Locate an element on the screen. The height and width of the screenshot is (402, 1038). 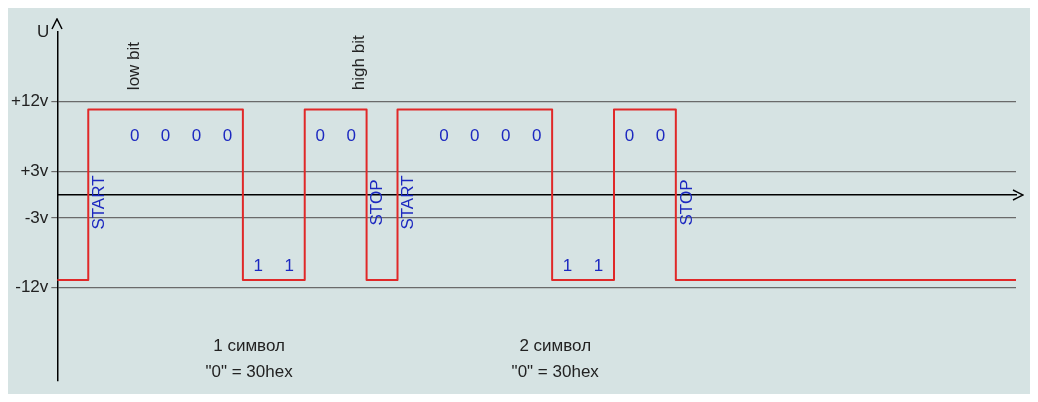
annotation: 1 символ "0" = 30hex is located at coordinates (249, 358).